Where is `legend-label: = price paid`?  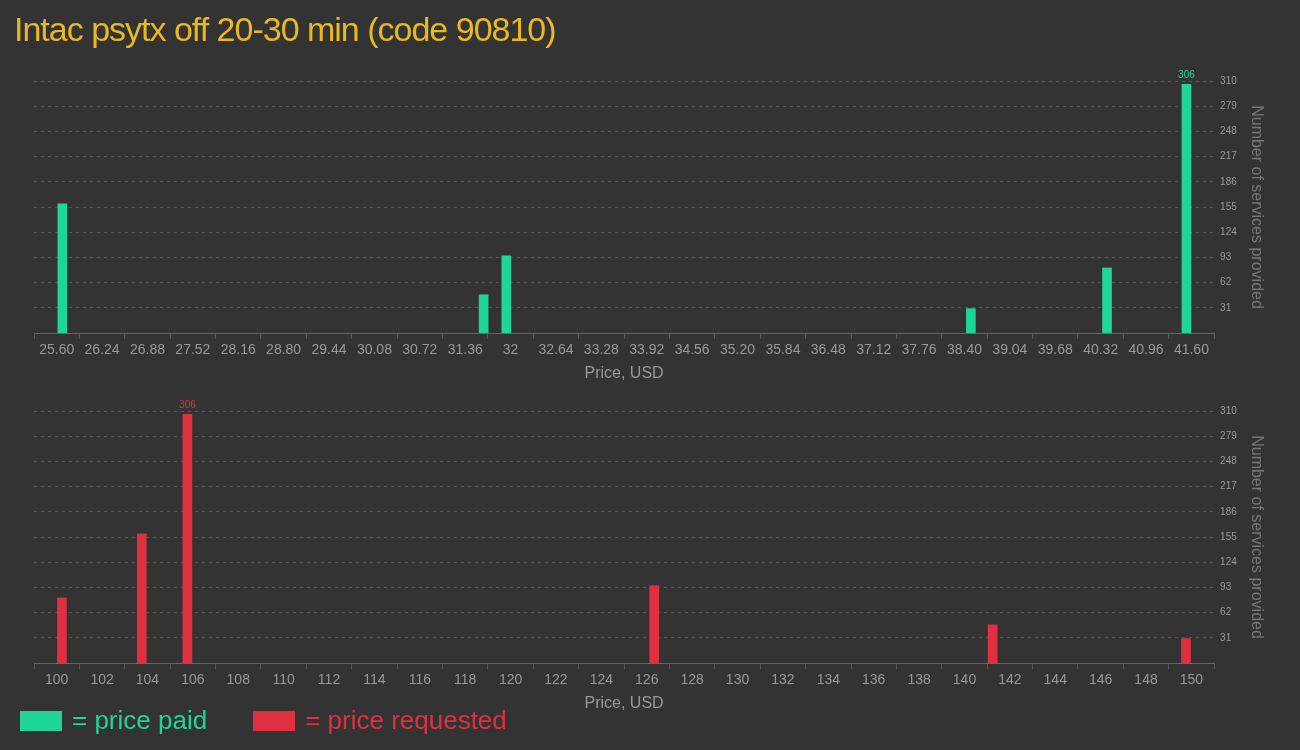 legend-label: = price paid is located at coordinates (140, 720).